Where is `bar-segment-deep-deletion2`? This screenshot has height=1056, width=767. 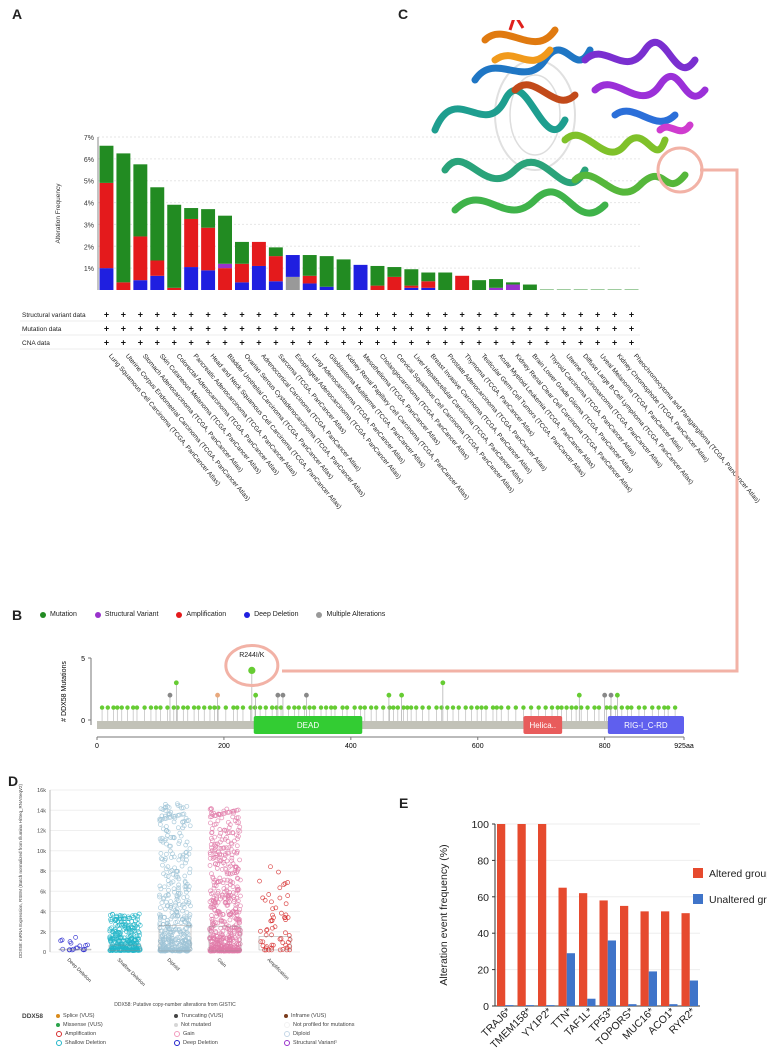 bar-segment-deep-deletion2 is located at coordinates (292, 266).